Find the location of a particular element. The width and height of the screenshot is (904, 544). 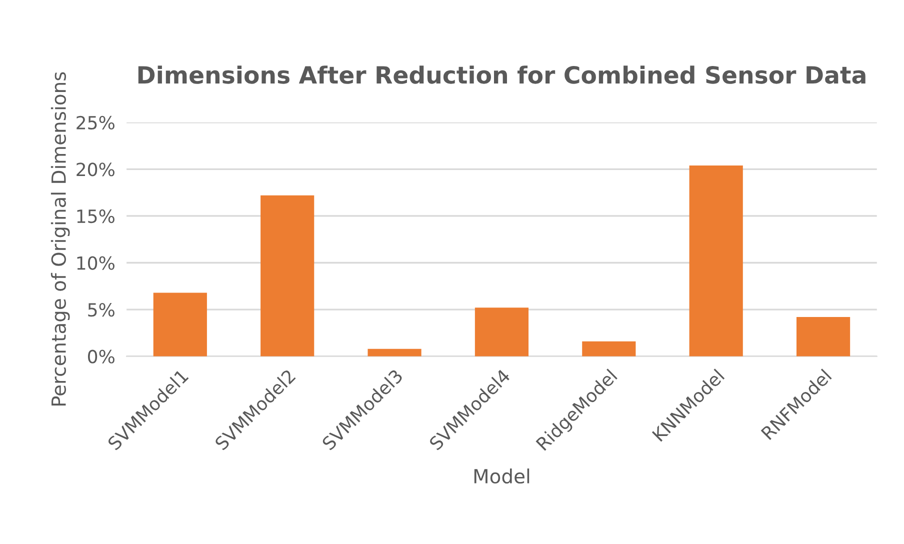

x-axis-title: Model is located at coordinates (502, 476).